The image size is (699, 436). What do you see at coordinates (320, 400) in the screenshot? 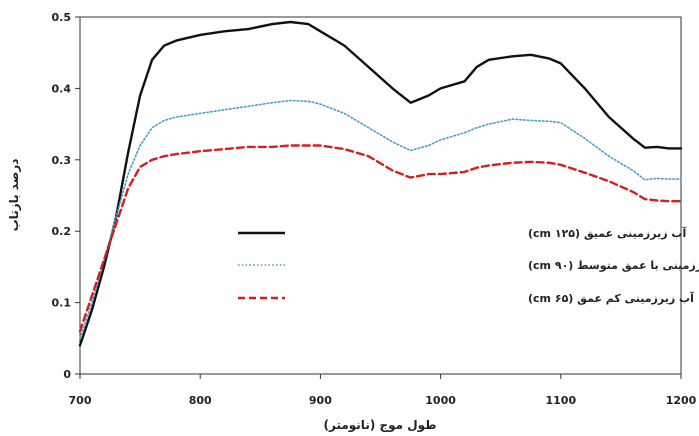
I see `x-tick-label: 900` at bounding box center [320, 400].